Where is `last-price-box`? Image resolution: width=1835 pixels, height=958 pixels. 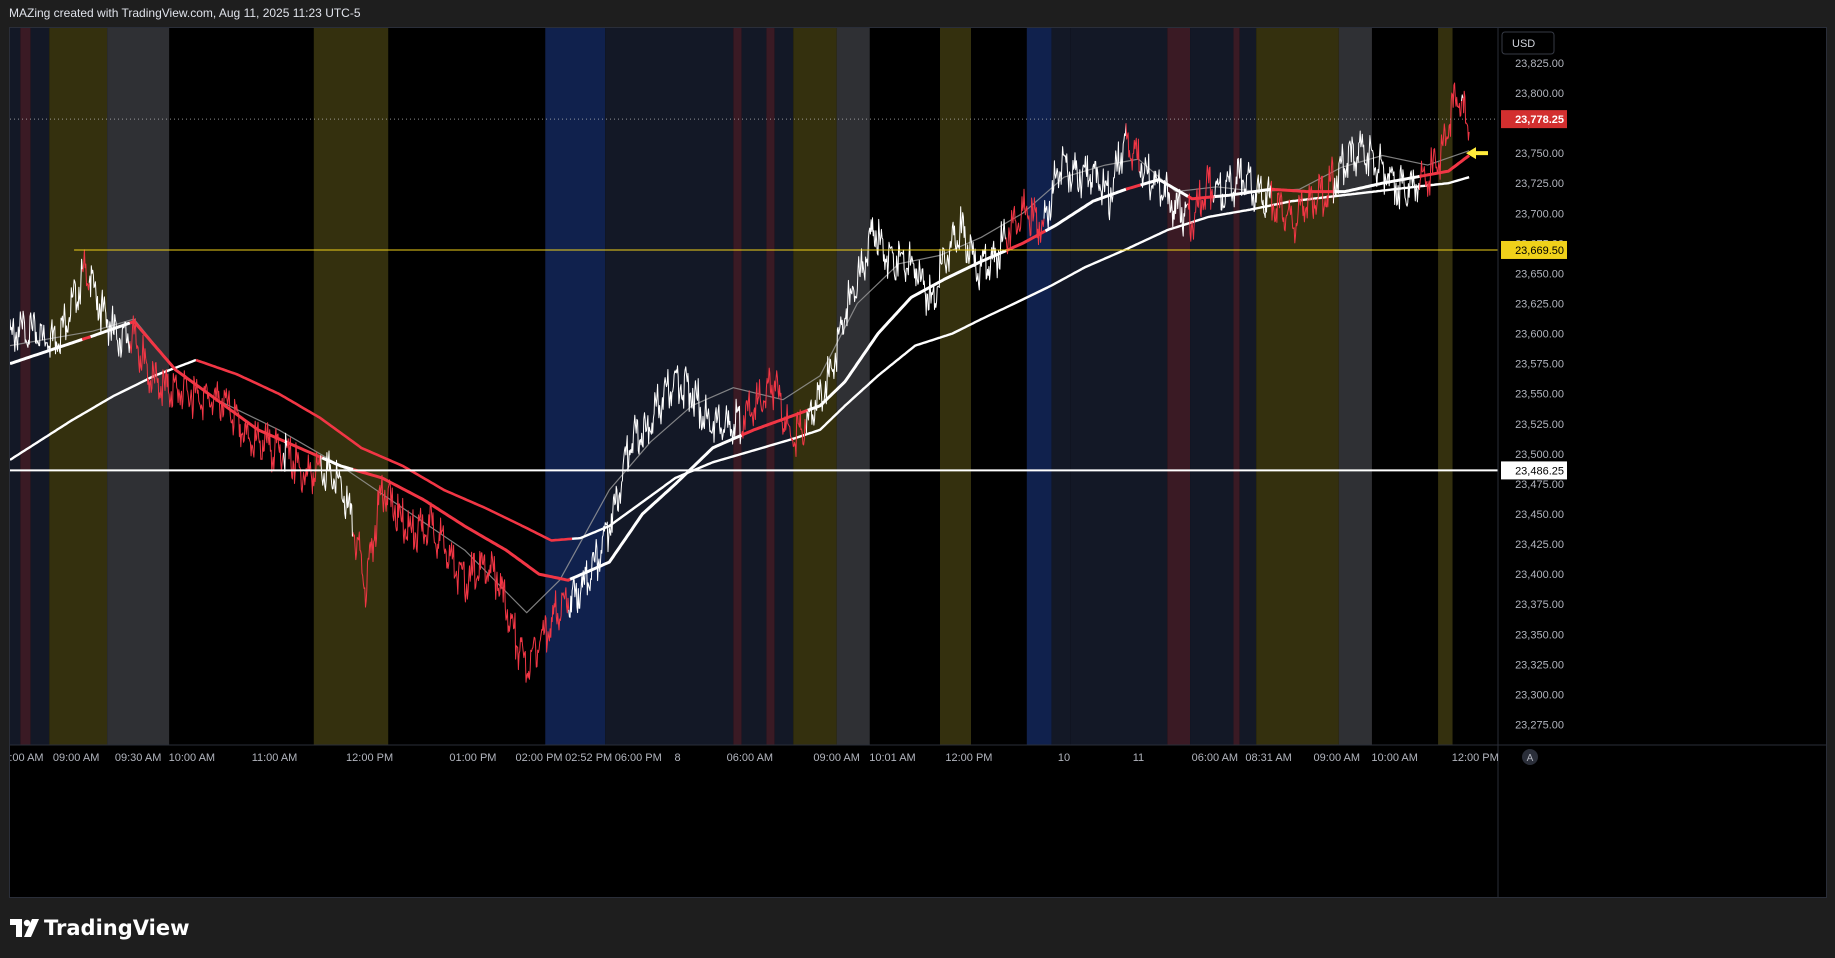
last-price-box is located at coordinates (1534, 119).